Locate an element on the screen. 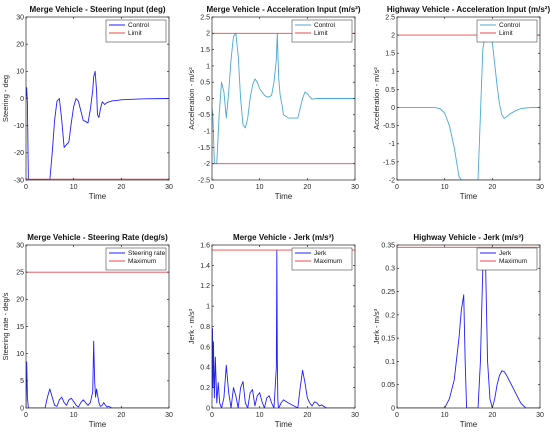 Image resolution: width=550 pixels, height=441 pixels. legend-entry: Jerk is located at coordinates (505, 253).